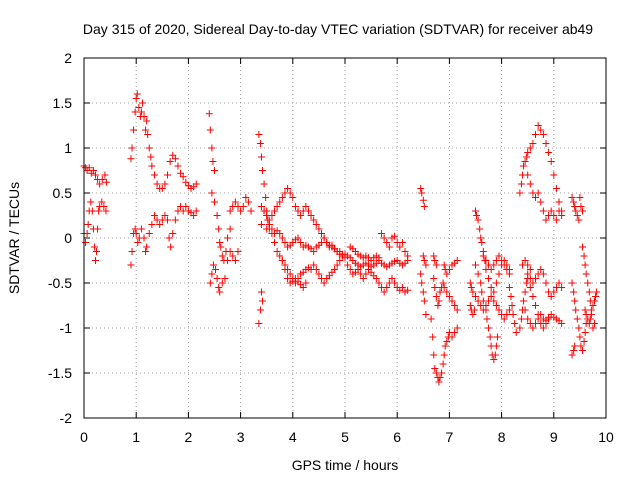 This screenshot has height=480, width=640. I want to click on x-tick-label: 6, so click(397, 437).